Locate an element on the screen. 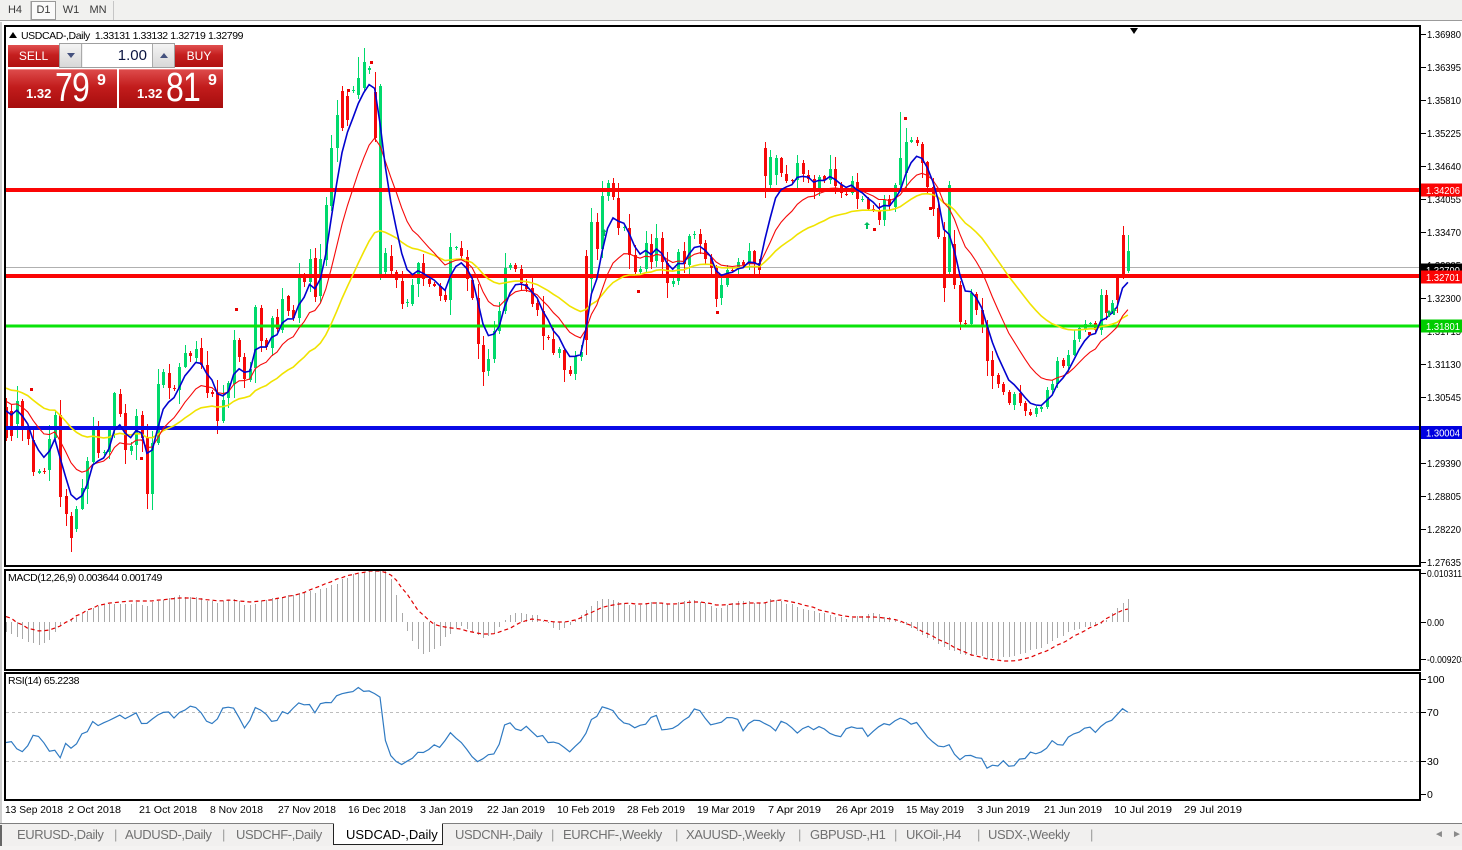  svg-text: 1.27635 is located at coordinates (1444, 563).